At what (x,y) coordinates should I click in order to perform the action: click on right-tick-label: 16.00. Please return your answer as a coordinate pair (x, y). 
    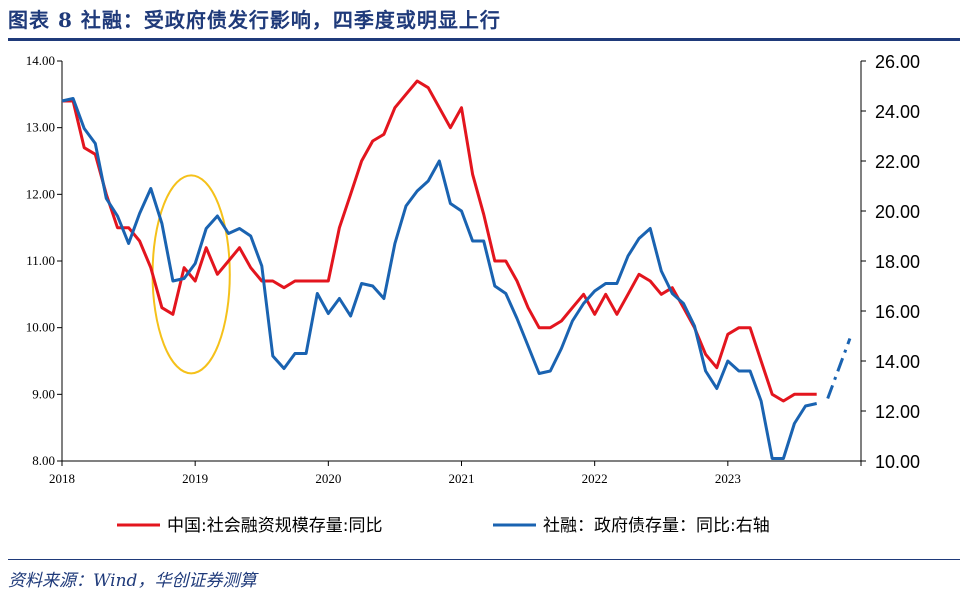
    Looking at the image, I should click on (897, 312).